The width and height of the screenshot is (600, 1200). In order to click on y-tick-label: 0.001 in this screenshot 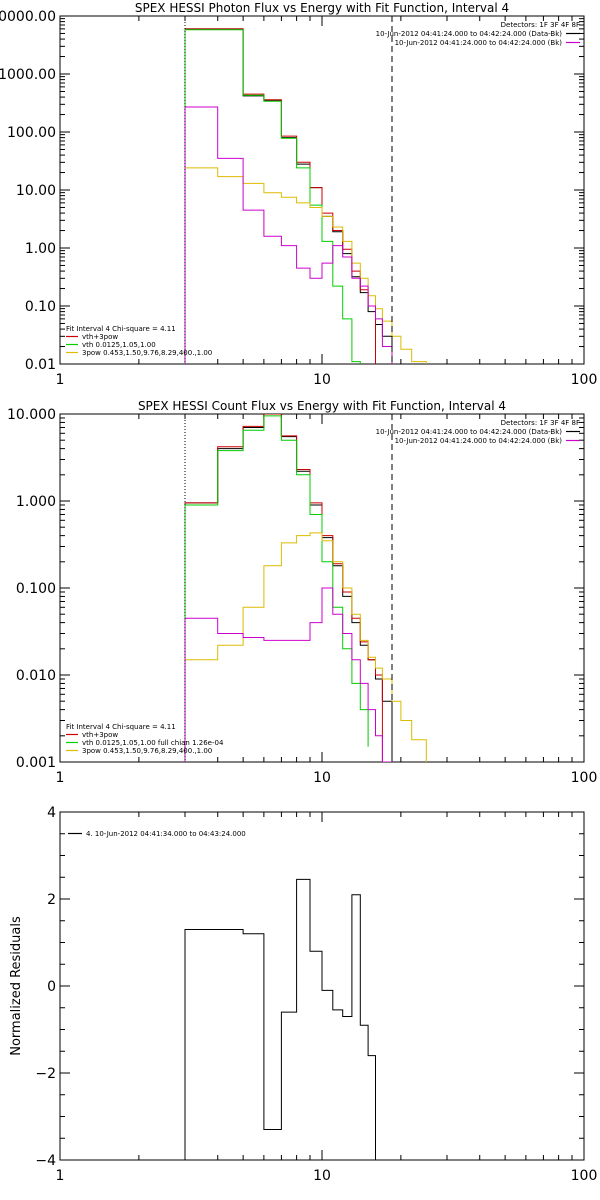, I will do `click(36, 763)`.